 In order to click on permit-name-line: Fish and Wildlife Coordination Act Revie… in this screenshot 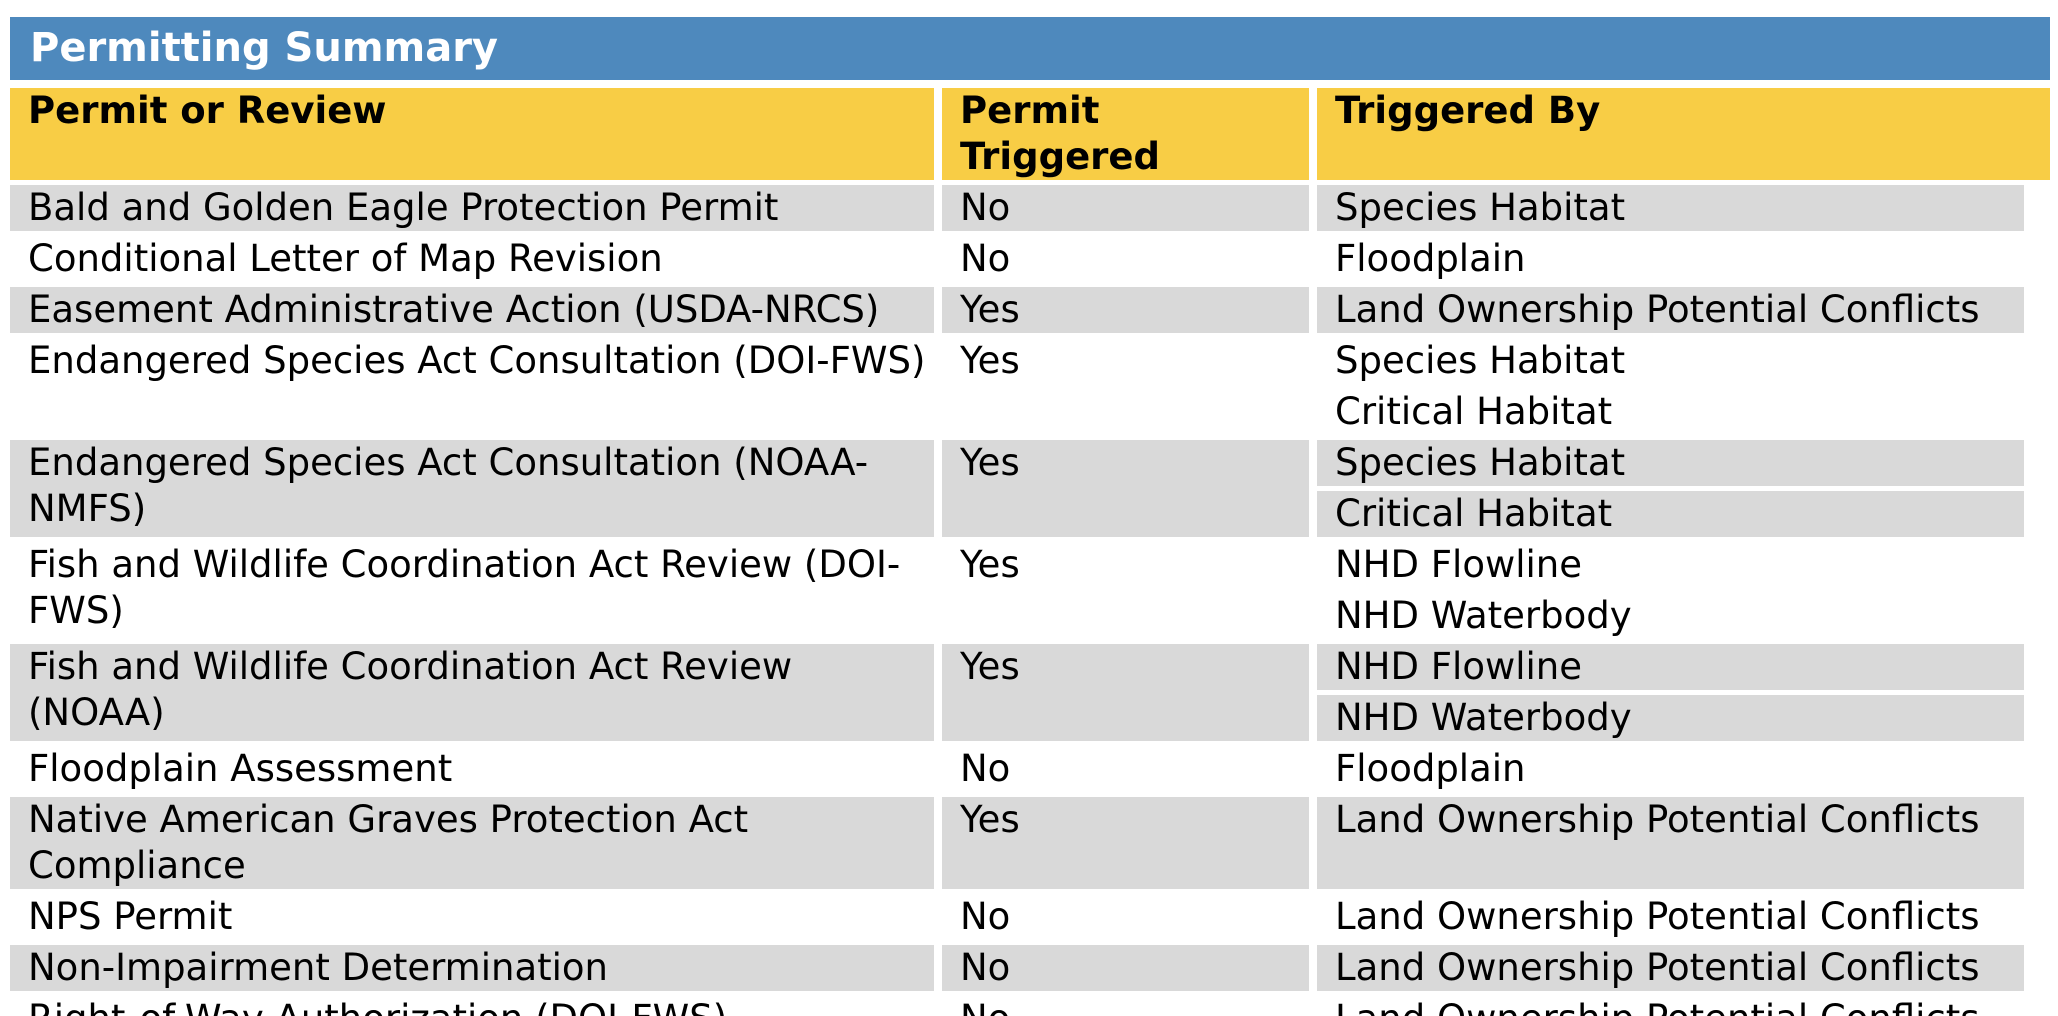, I will do `click(464, 564)`.